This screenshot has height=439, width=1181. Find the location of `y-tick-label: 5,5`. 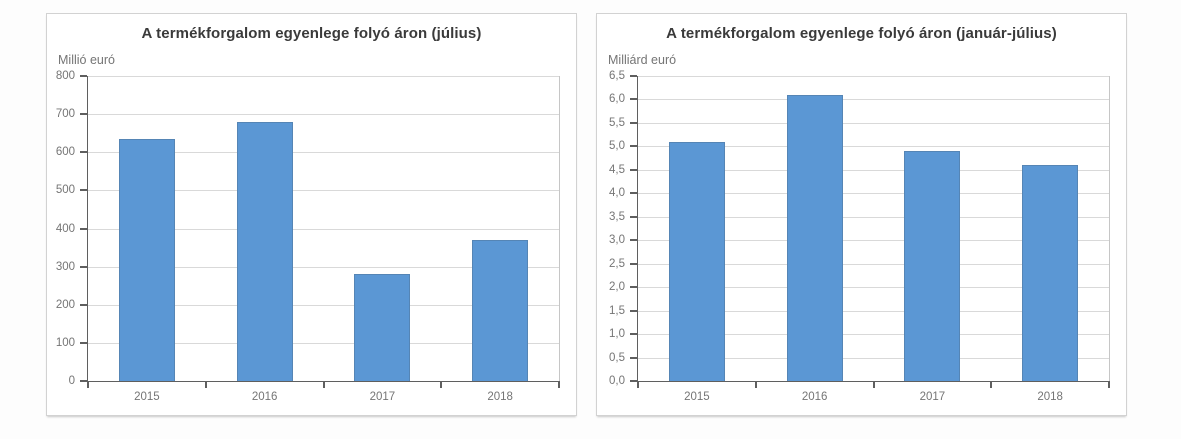

y-tick-label: 5,5 is located at coordinates (617, 122).